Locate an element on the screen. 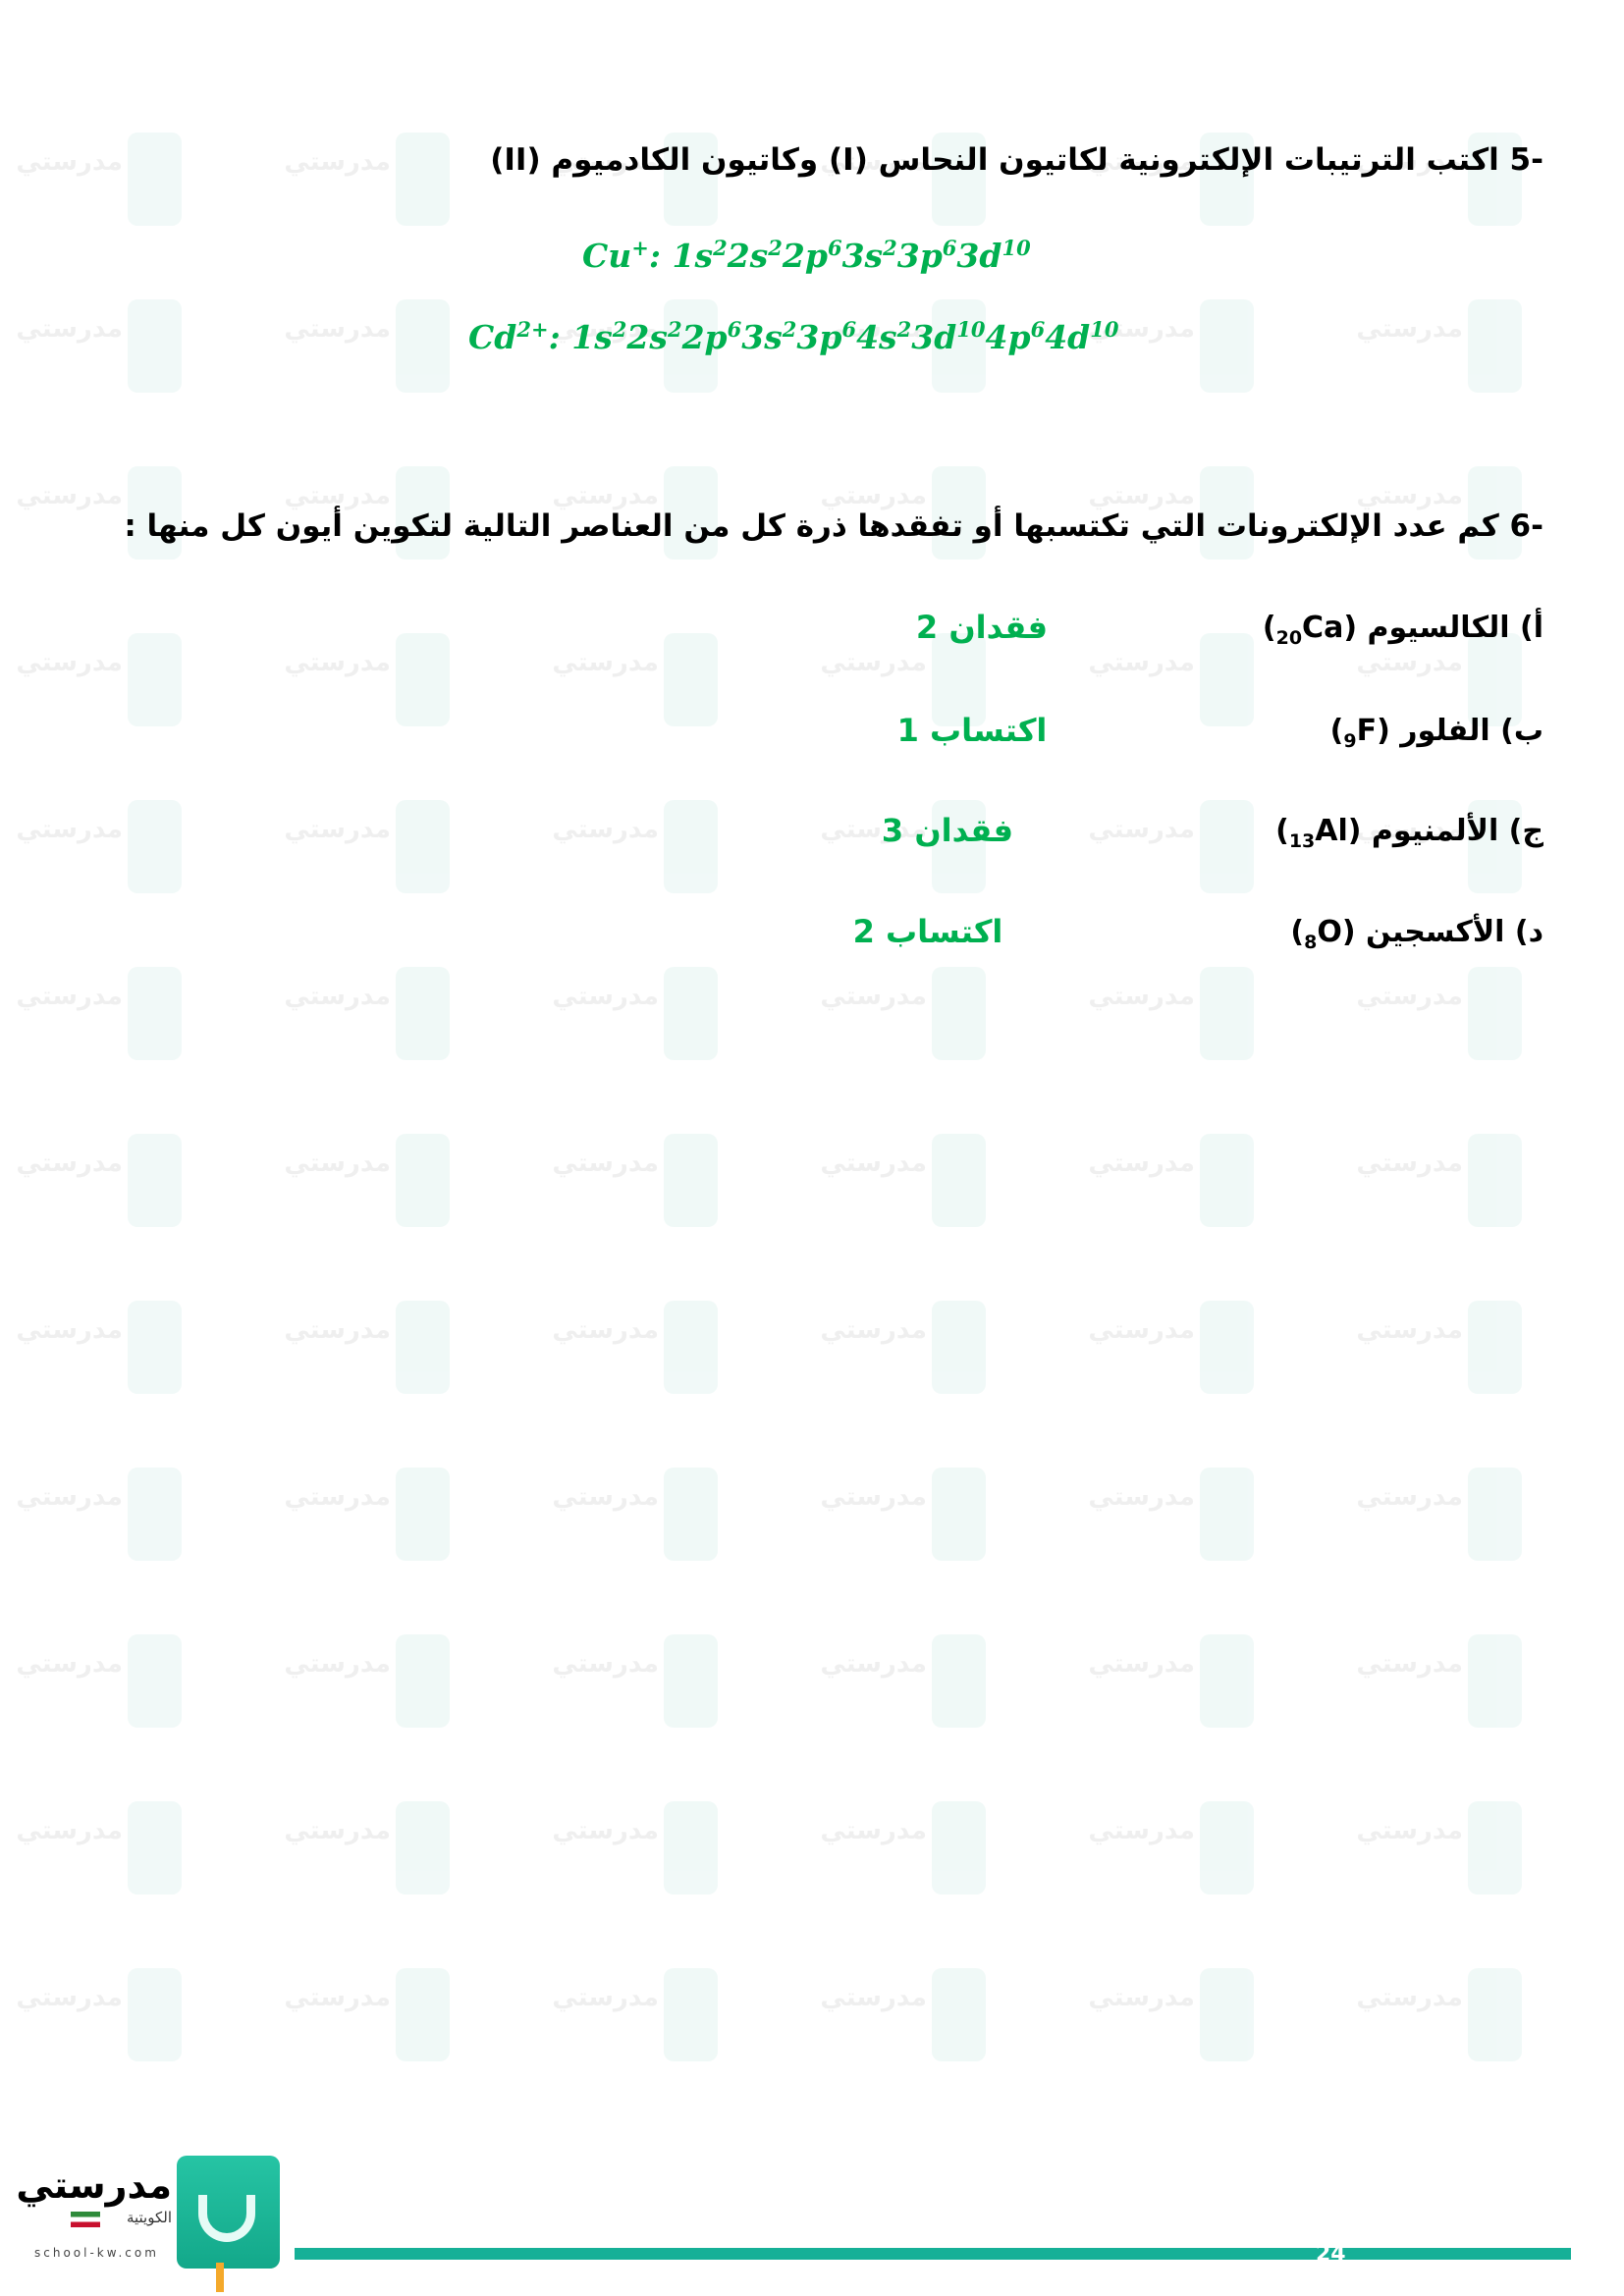  element-label: أ) الكالسيوم (20Ca) is located at coordinates (1402, 630).